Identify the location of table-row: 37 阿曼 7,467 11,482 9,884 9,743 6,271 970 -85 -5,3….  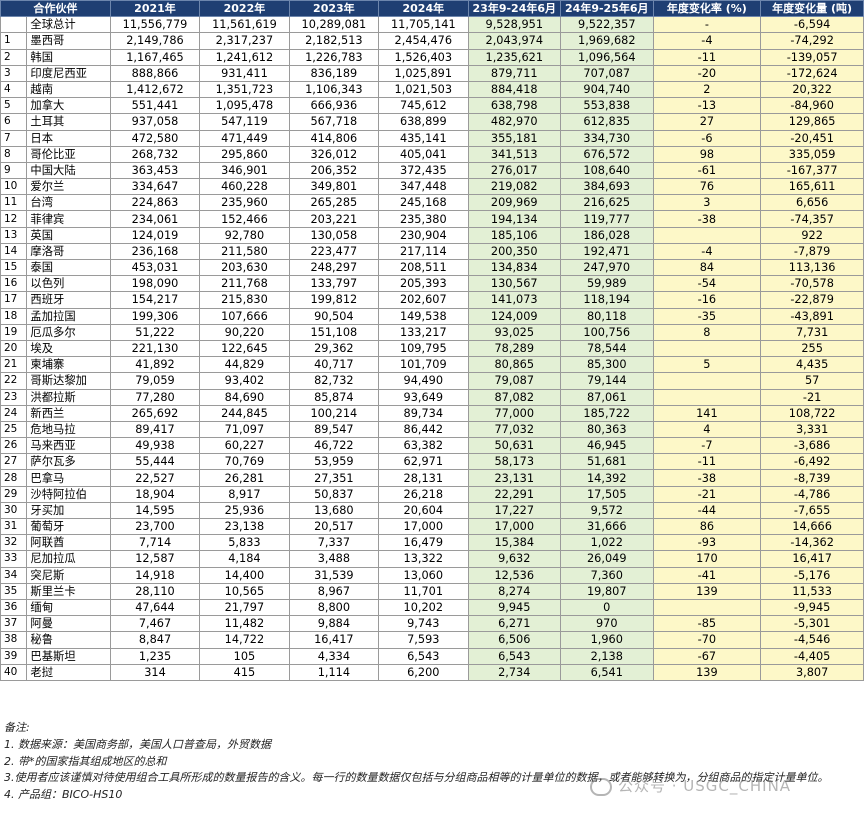
(432, 624).